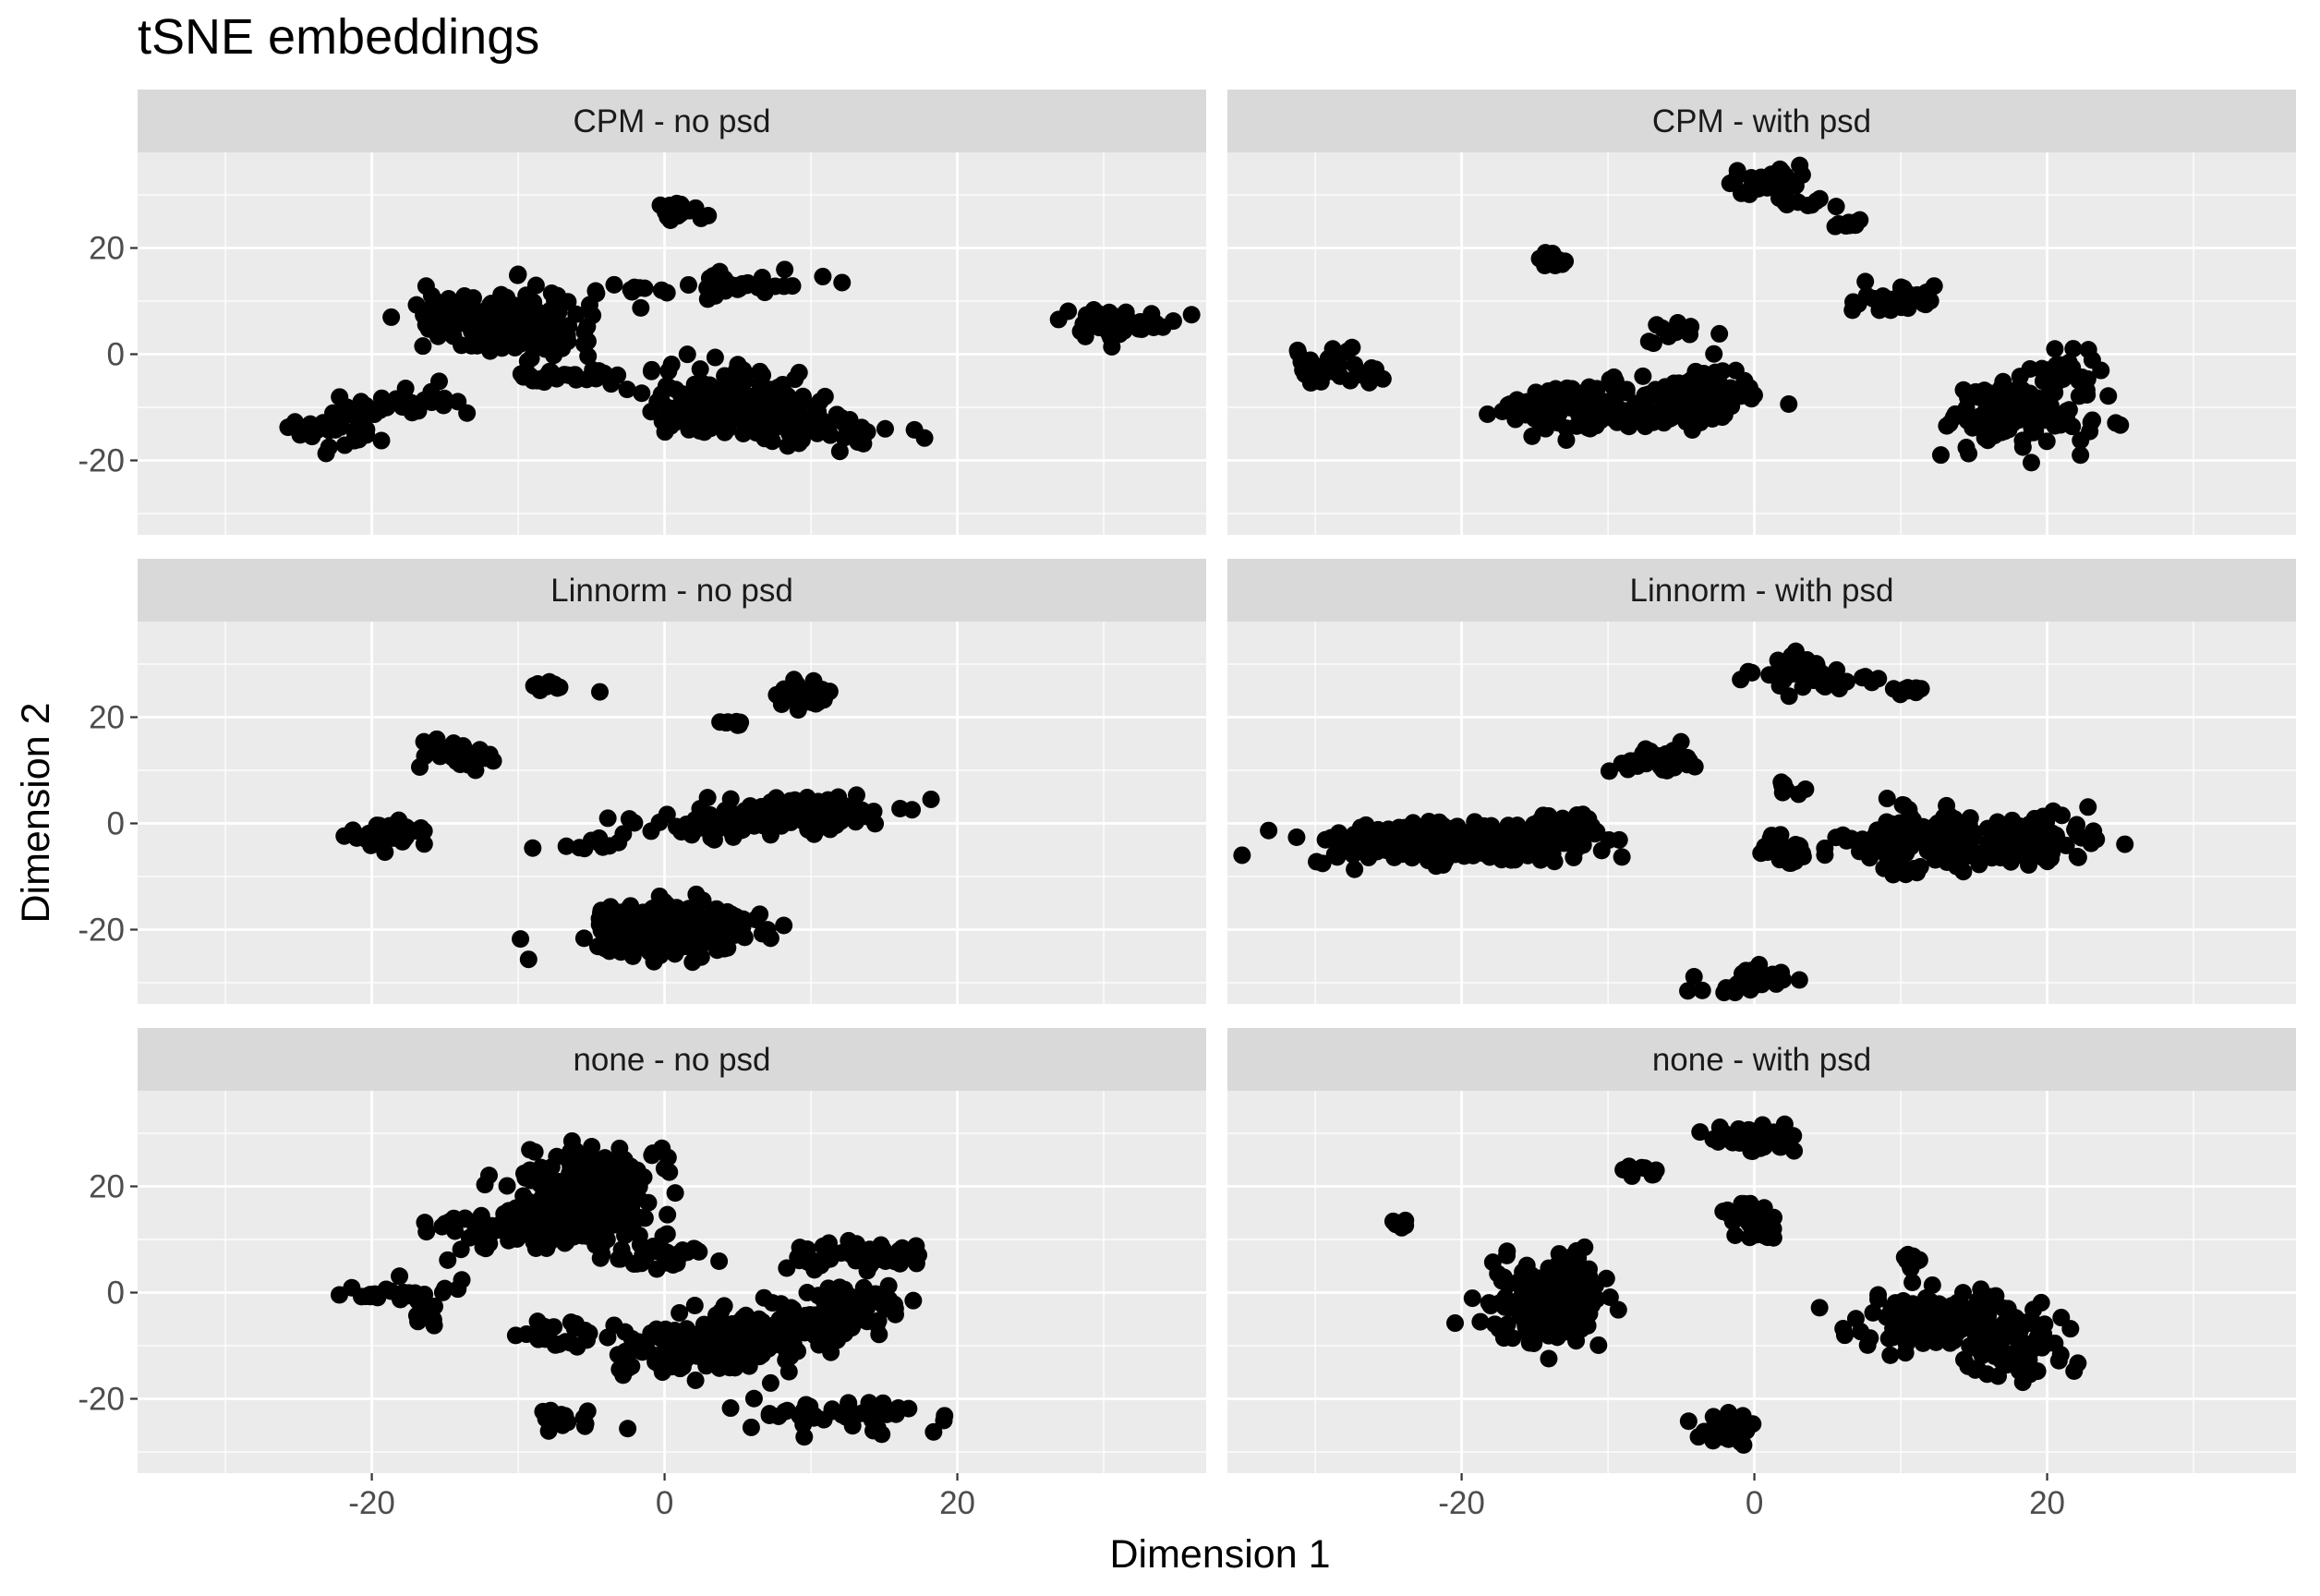 Image resolution: width=2320 pixels, height=1596 pixels. What do you see at coordinates (642, 781) in the screenshot?
I see `facet-panel: Linnorm - no psd -20 0 20` at bounding box center [642, 781].